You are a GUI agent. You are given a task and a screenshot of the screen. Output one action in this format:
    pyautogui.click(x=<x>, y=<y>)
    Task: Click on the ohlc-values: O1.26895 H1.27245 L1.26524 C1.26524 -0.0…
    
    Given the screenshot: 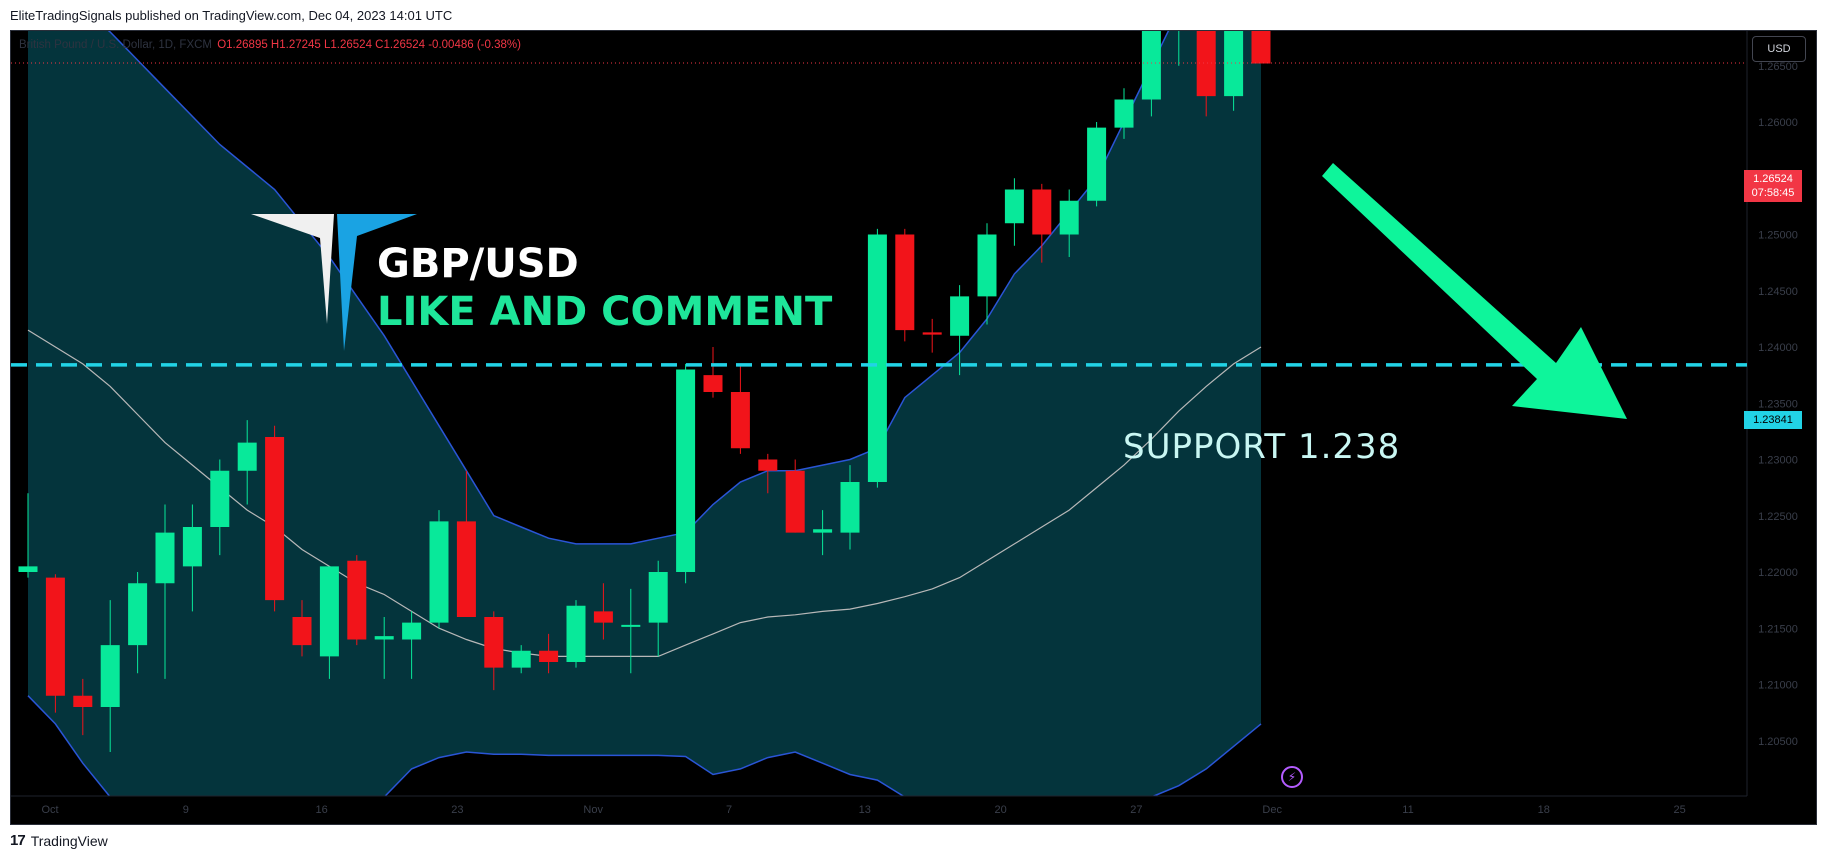 What is the action you would take?
    pyautogui.click(x=369, y=45)
    